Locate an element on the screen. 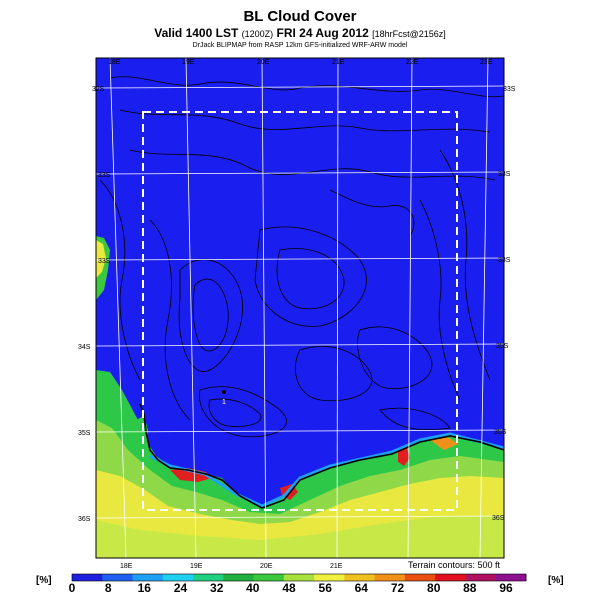  colorbar-tick-label: 72 is located at coordinates (398, 588).